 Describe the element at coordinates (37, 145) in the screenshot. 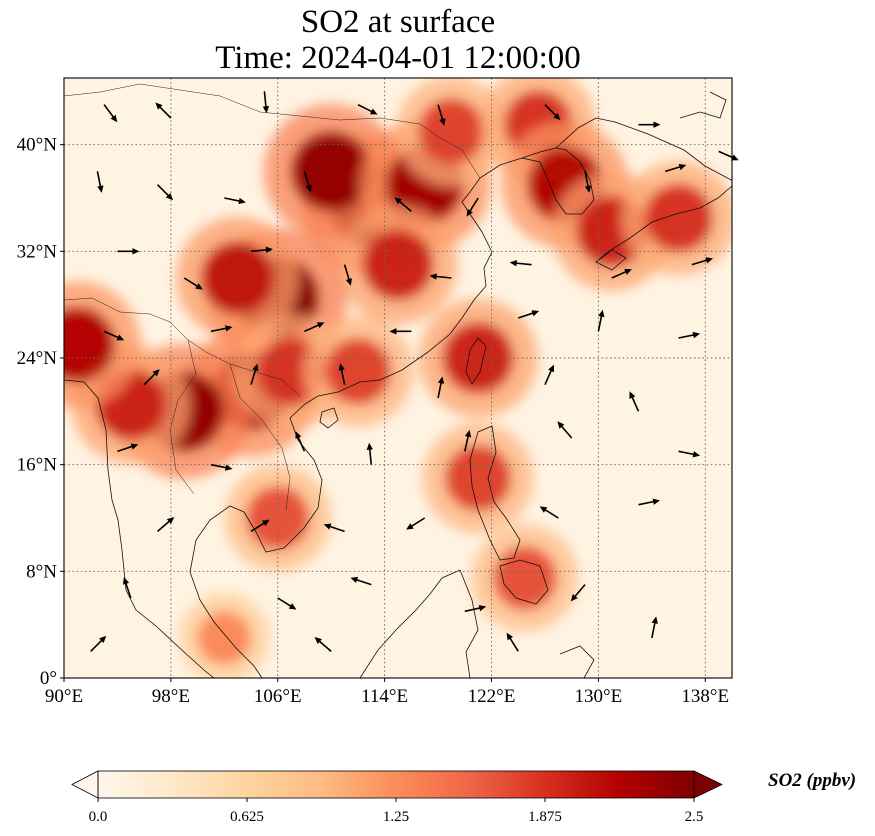

I see `y-tick-label: 40°N` at that location.